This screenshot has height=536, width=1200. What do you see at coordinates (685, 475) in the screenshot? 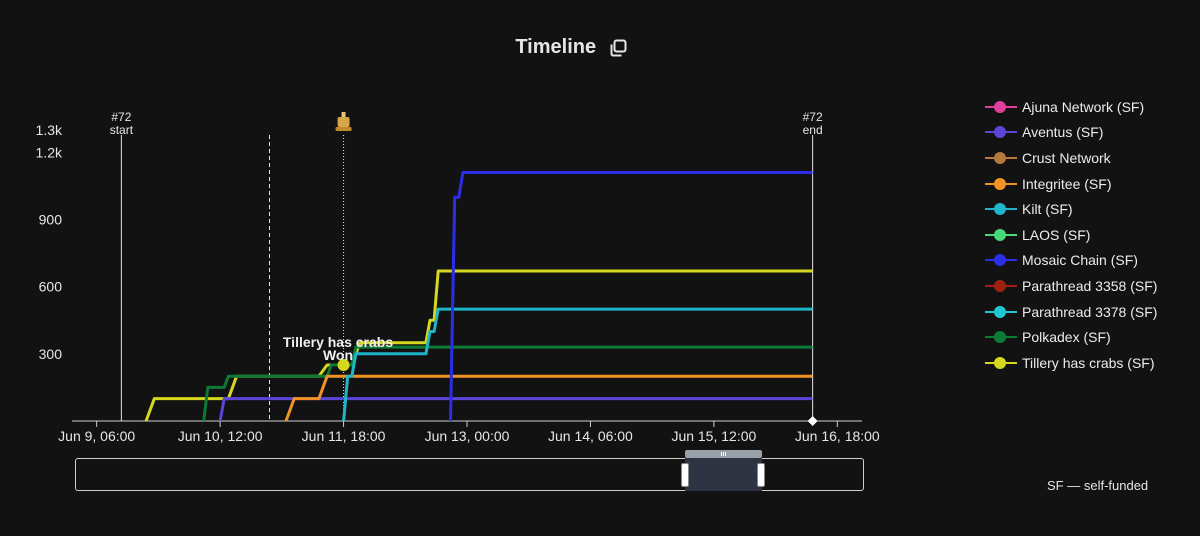
I see `navigator-left-handle` at bounding box center [685, 475].